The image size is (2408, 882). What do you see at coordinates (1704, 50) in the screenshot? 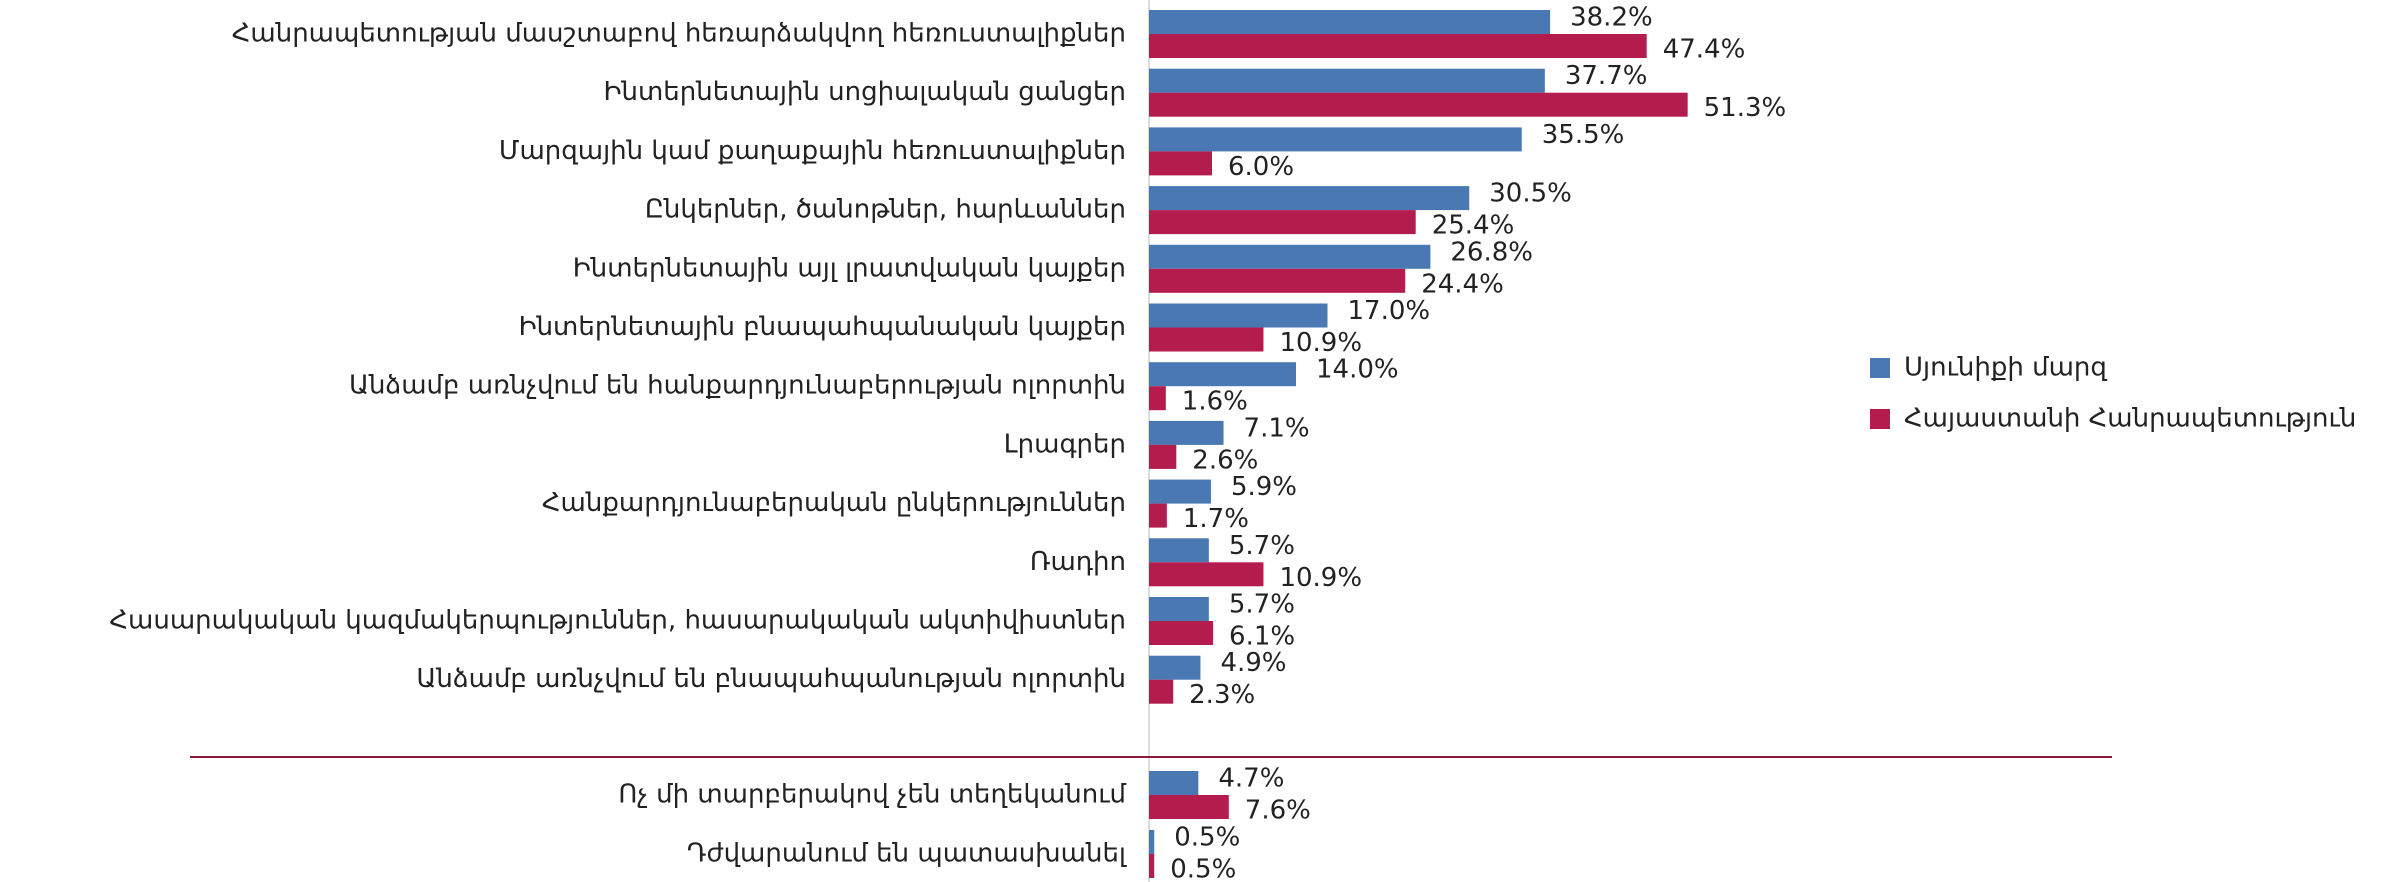
I see `value-label: 47.4%` at bounding box center [1704, 50].